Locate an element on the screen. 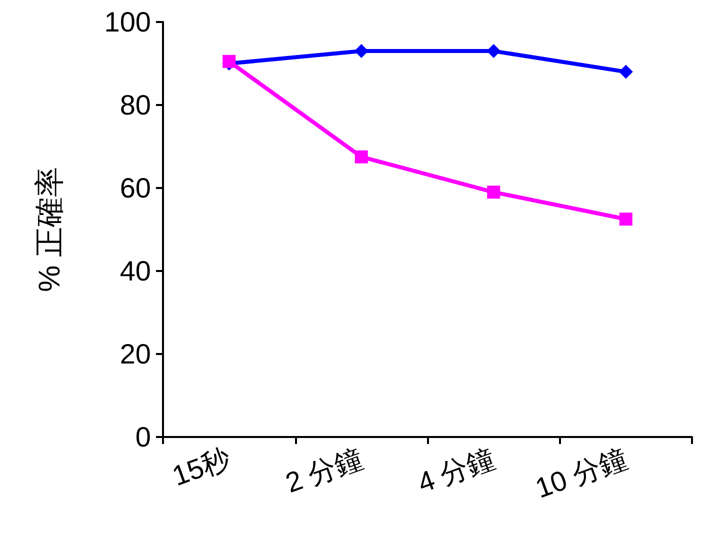  y-tick-label: 80 is located at coordinates (135, 105).